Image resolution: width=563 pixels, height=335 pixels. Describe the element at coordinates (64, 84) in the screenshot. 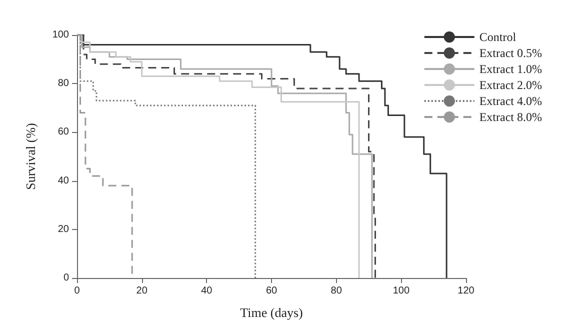

I see `y-tick-label: 80` at that location.